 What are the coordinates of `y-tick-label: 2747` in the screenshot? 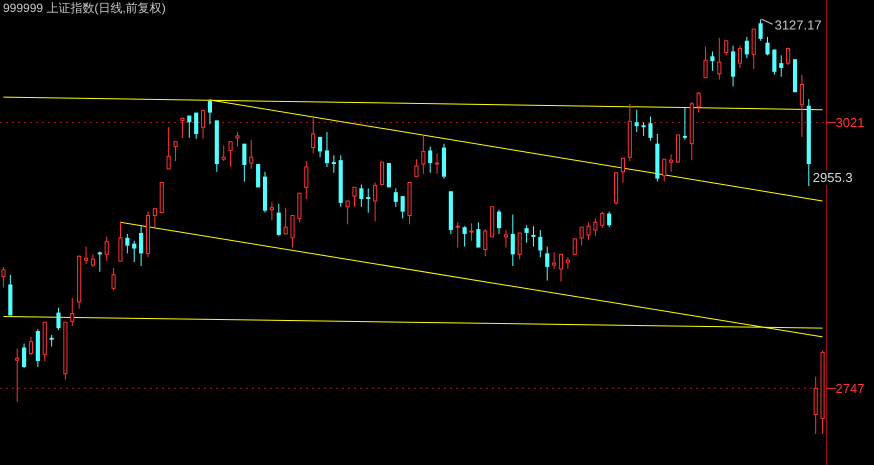 It's located at (850, 388).